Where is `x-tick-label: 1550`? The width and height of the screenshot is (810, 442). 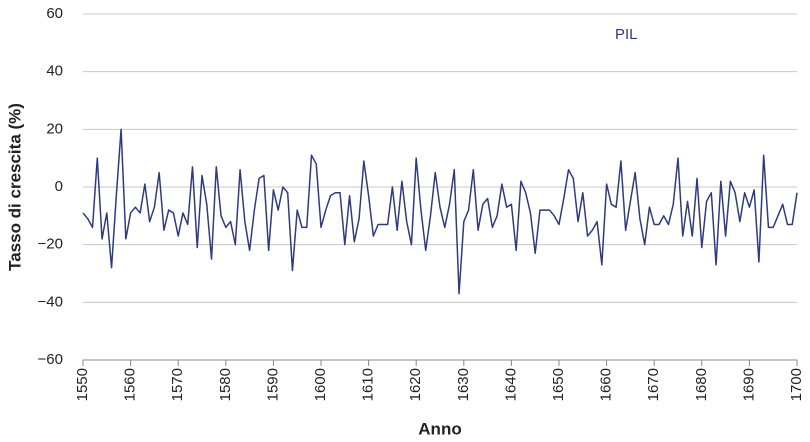
x-tick-label: 1550 is located at coordinates (82, 384).